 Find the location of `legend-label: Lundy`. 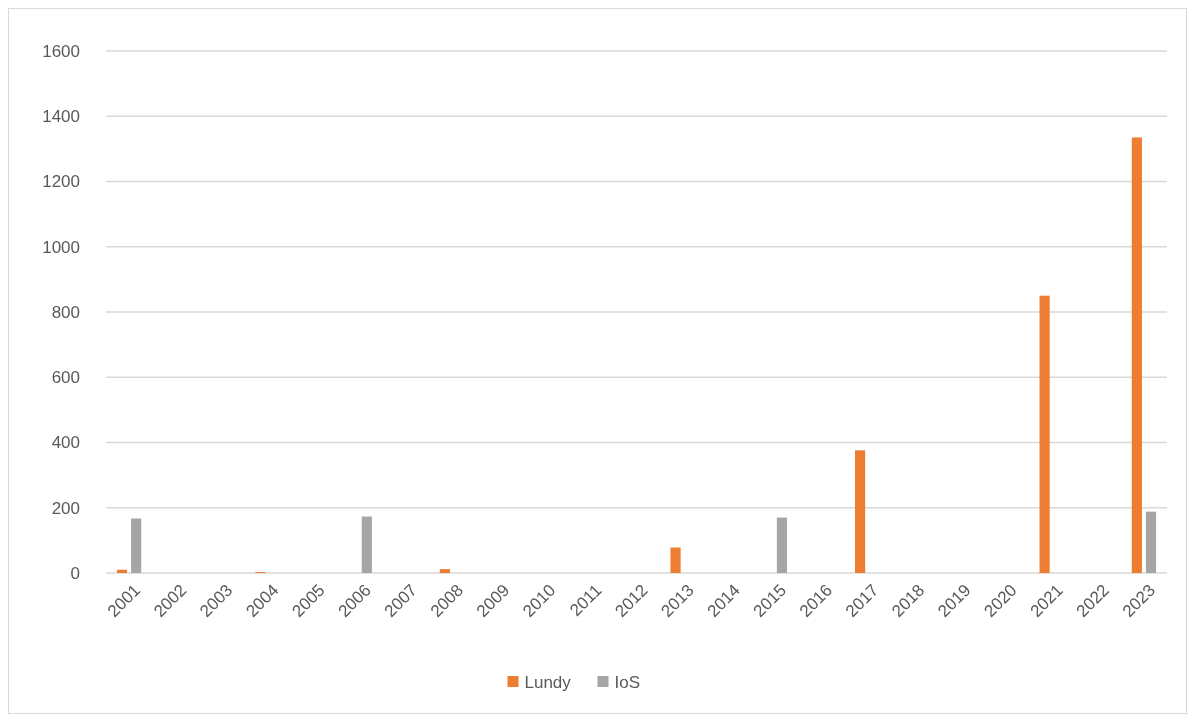

legend-label: Lundy is located at coordinates (548, 682).